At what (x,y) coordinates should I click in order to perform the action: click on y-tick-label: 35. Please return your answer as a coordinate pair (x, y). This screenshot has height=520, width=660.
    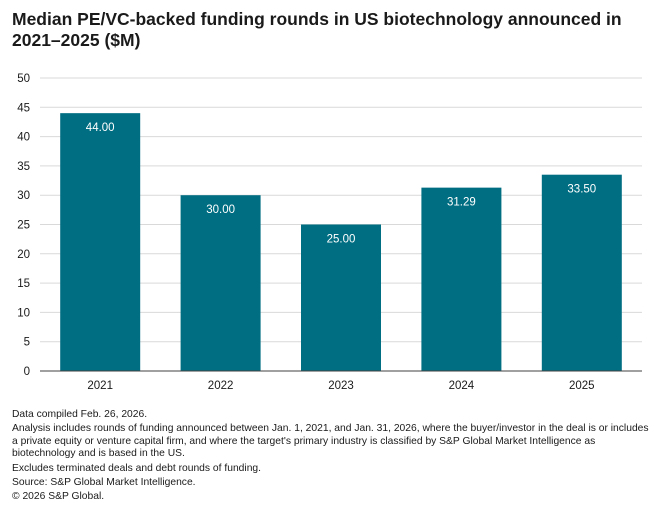
    Looking at the image, I should click on (23, 167).